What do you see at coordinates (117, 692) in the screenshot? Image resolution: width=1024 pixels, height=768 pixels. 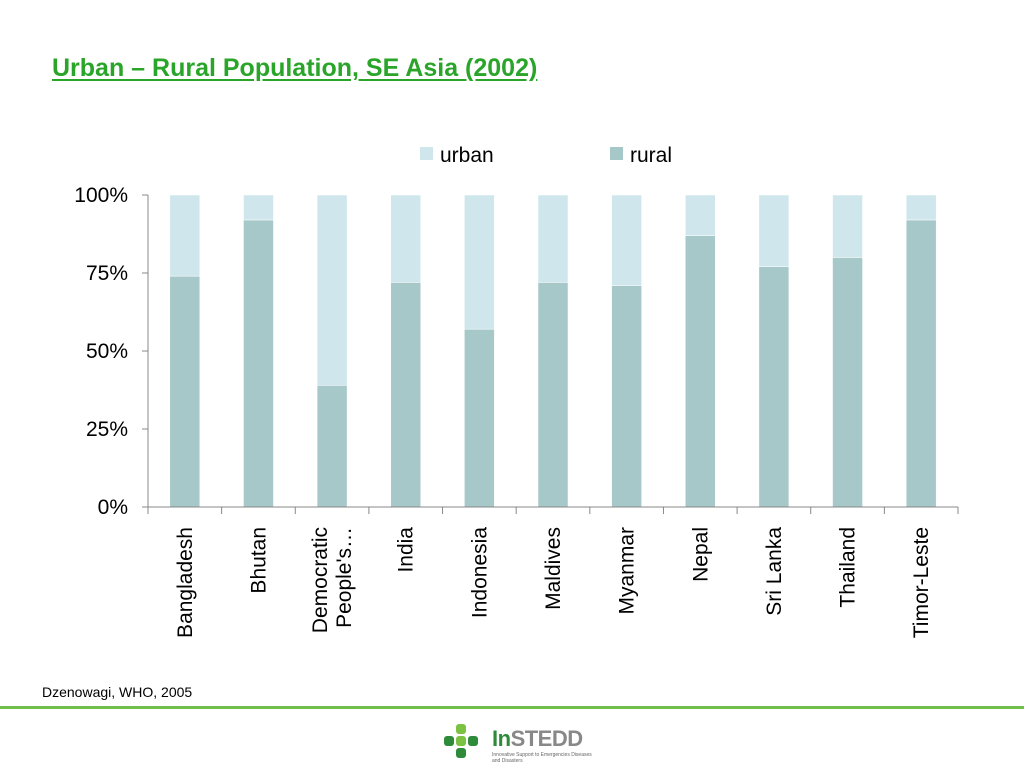 I see `source-citation: Dzenowagi, WHO, 2005` at bounding box center [117, 692].